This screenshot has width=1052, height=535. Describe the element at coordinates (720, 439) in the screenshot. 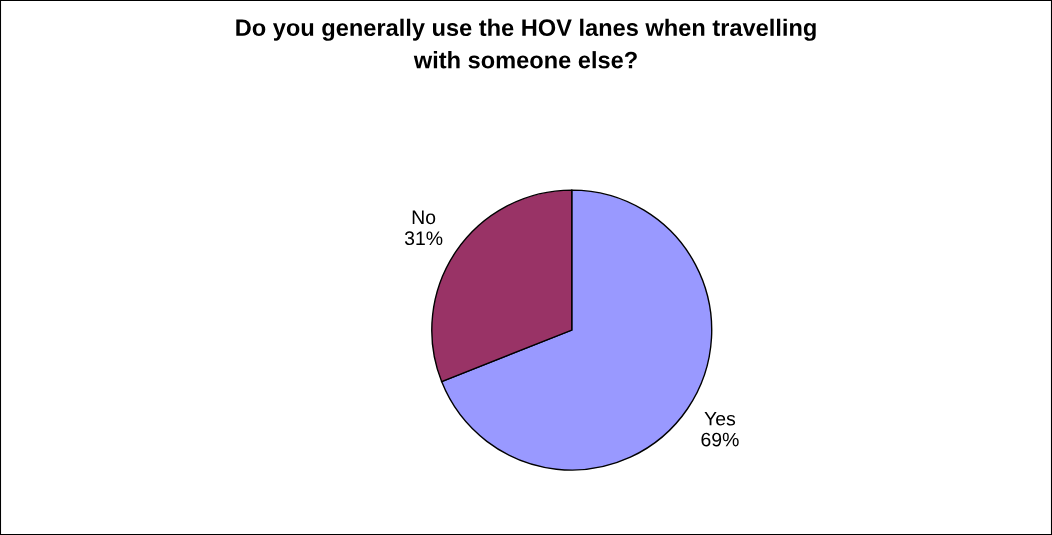

I see `data-label: 69%` at that location.